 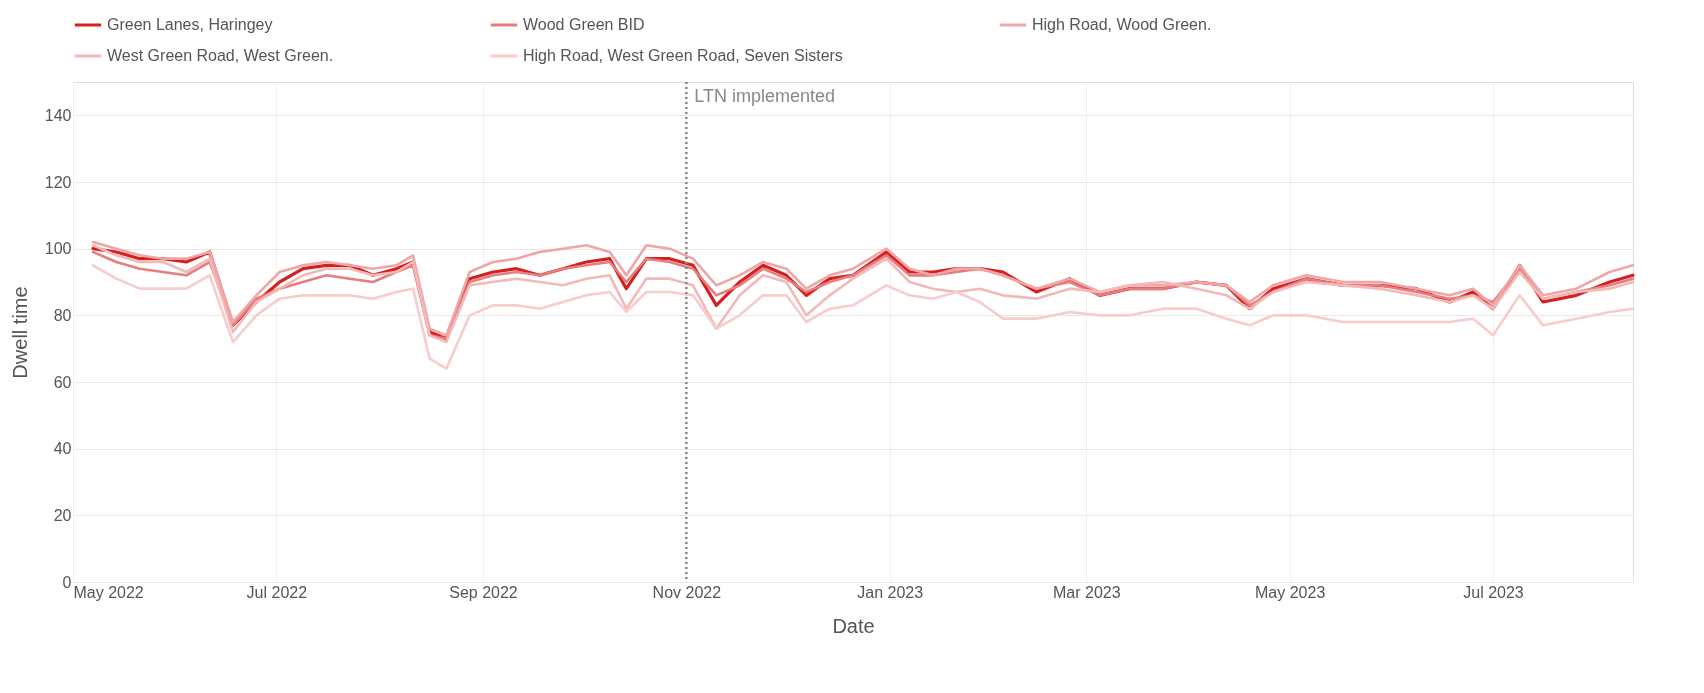 What do you see at coordinates (1493, 592) in the screenshot?
I see `x-tick-label: Jul 2023` at bounding box center [1493, 592].